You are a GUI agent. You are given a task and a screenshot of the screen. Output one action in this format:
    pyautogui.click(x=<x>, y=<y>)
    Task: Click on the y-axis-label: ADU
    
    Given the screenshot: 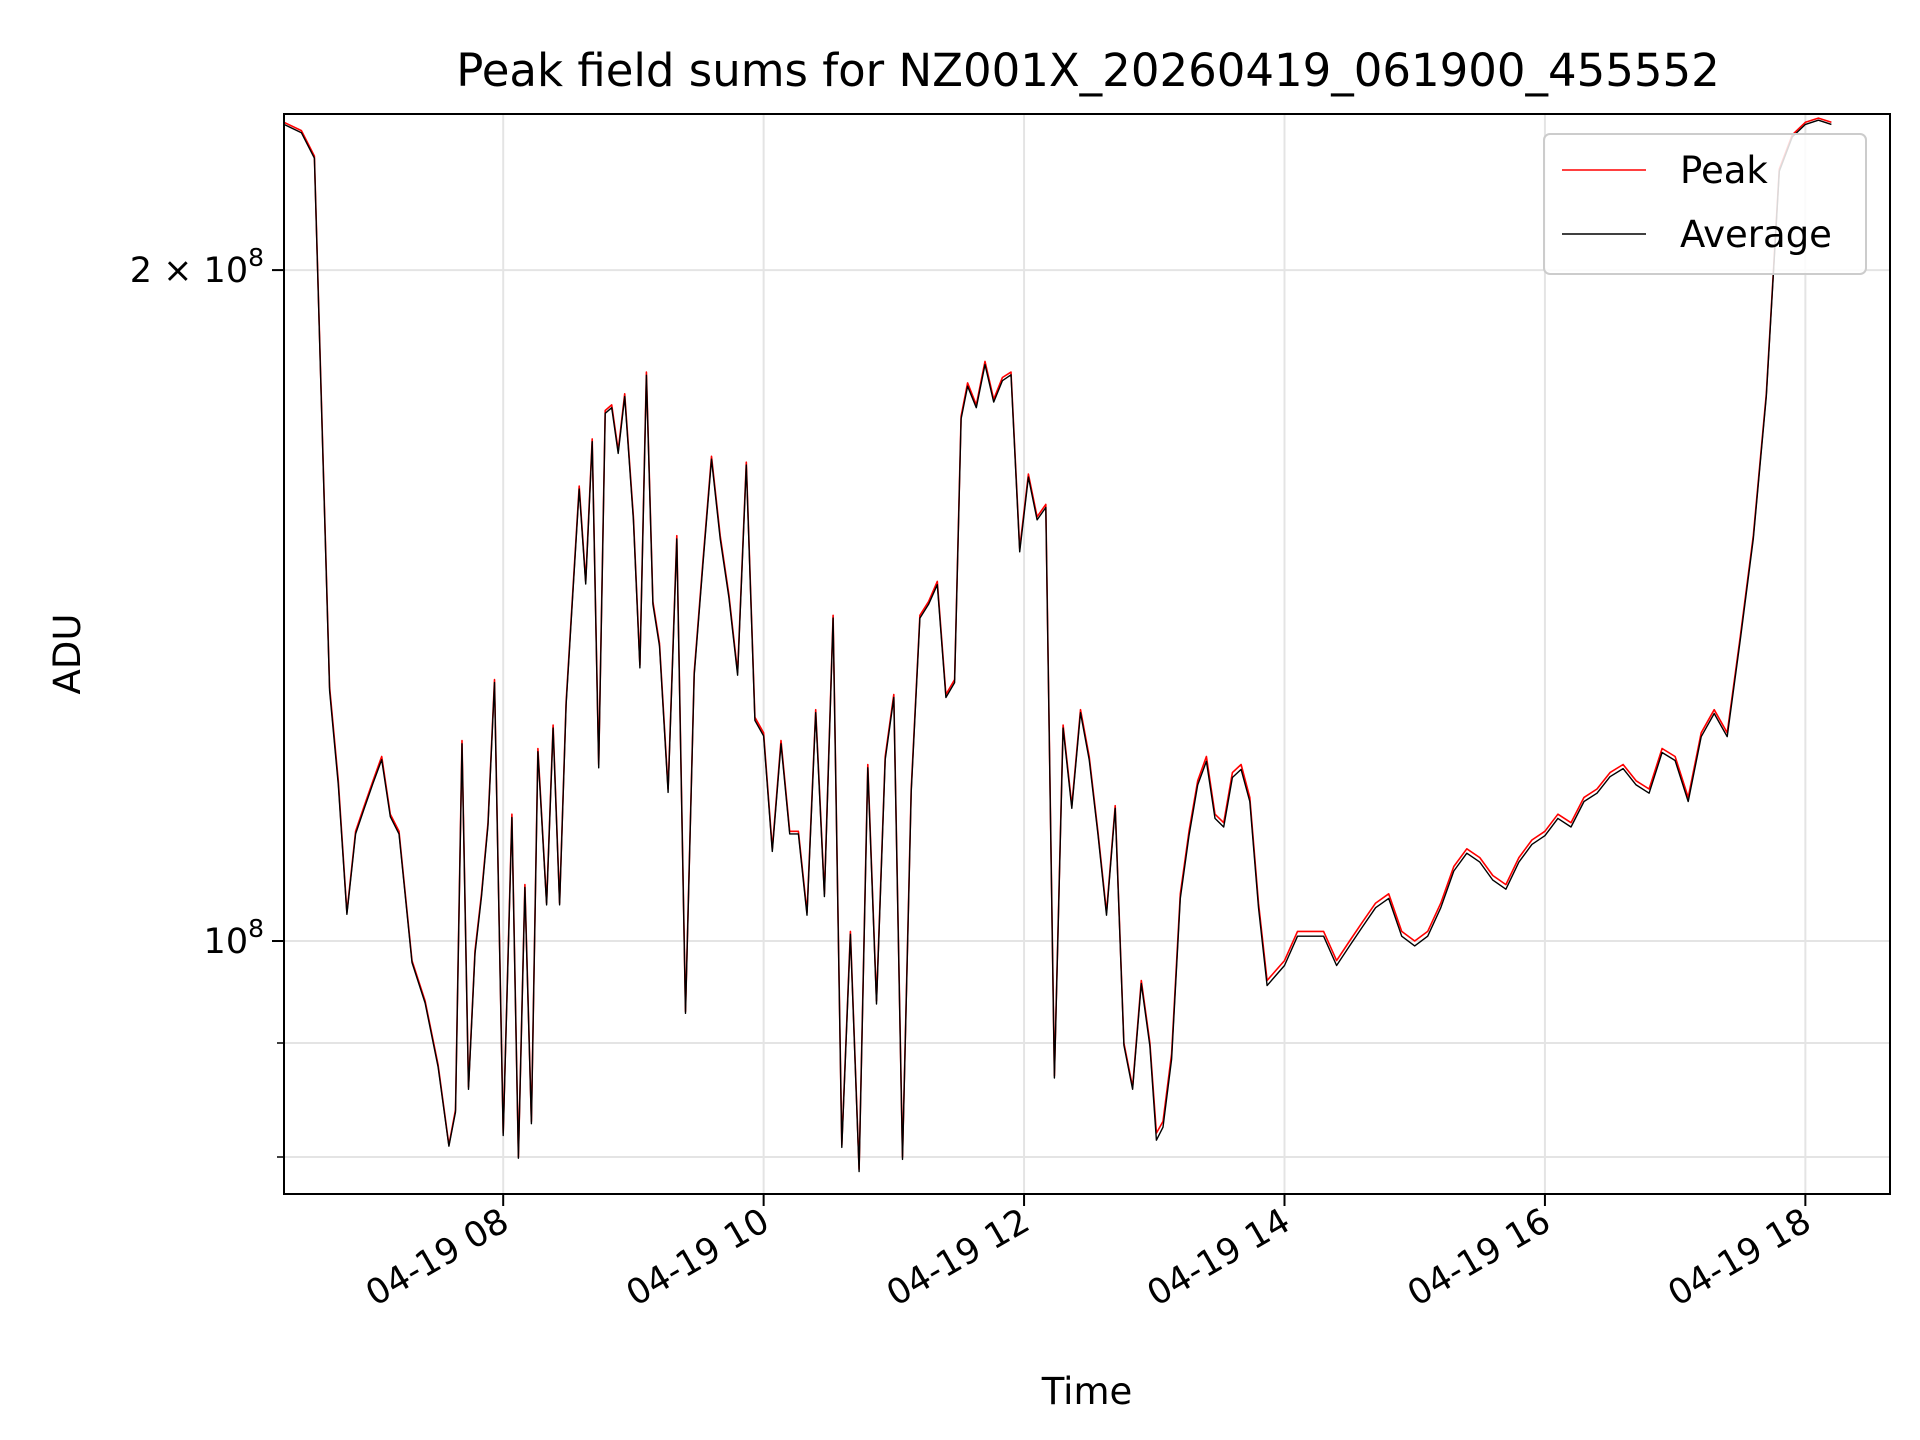 What is the action you would take?
    pyautogui.click(x=67, y=654)
    